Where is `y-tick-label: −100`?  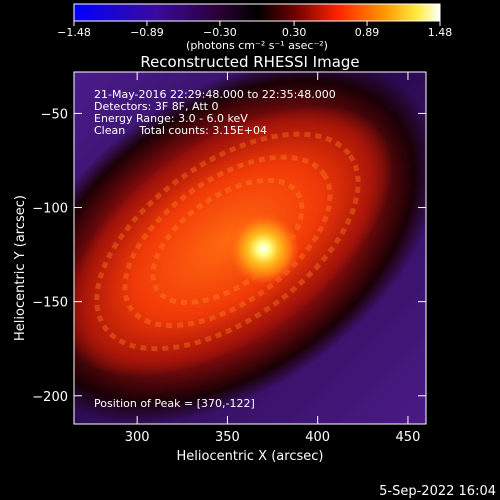 y-tick-label: −100 is located at coordinates (50, 209).